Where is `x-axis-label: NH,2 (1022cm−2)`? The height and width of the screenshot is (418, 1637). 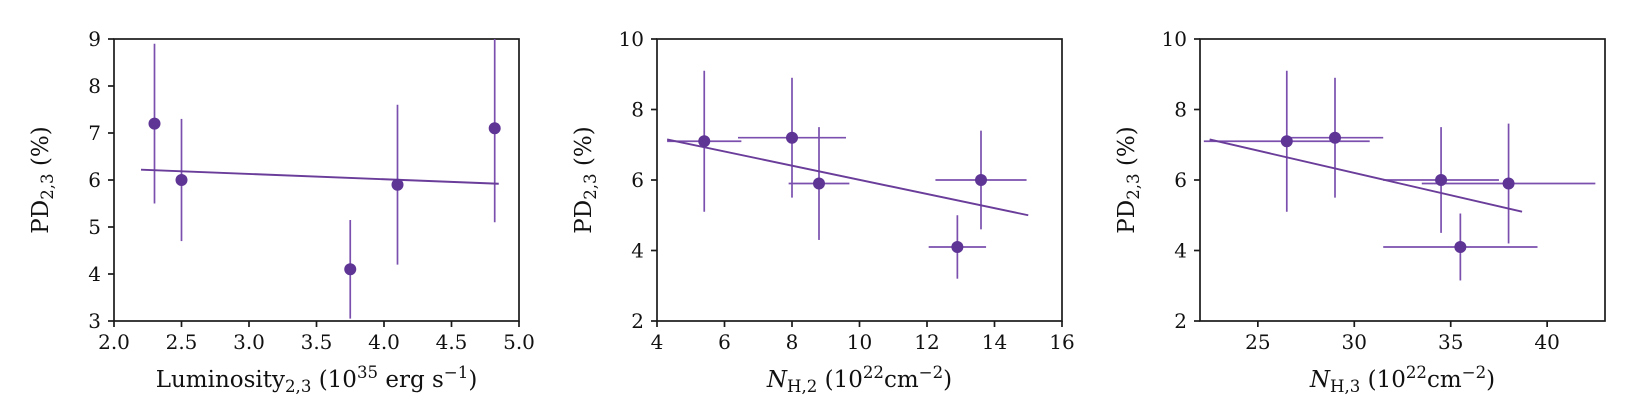 x-axis-label: NH,2 (1022cm−2) is located at coordinates (859, 379).